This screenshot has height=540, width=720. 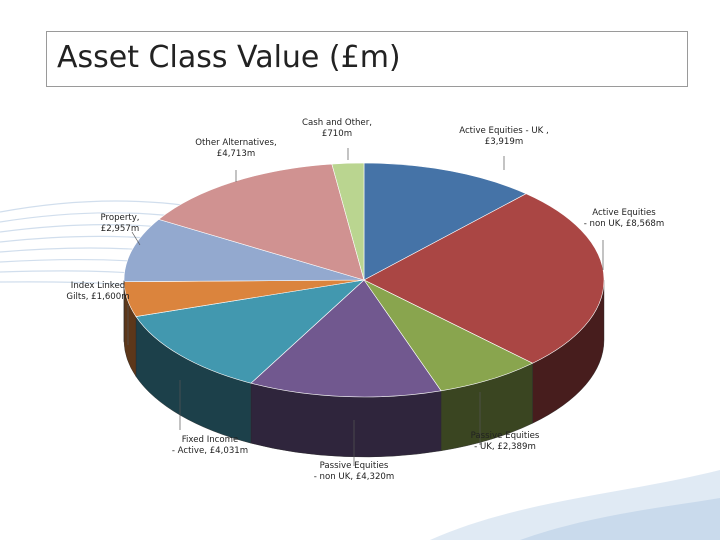 What do you see at coordinates (229, 57) in the screenshot?
I see `page-title: Asset Class Value (£m)` at bounding box center [229, 57].